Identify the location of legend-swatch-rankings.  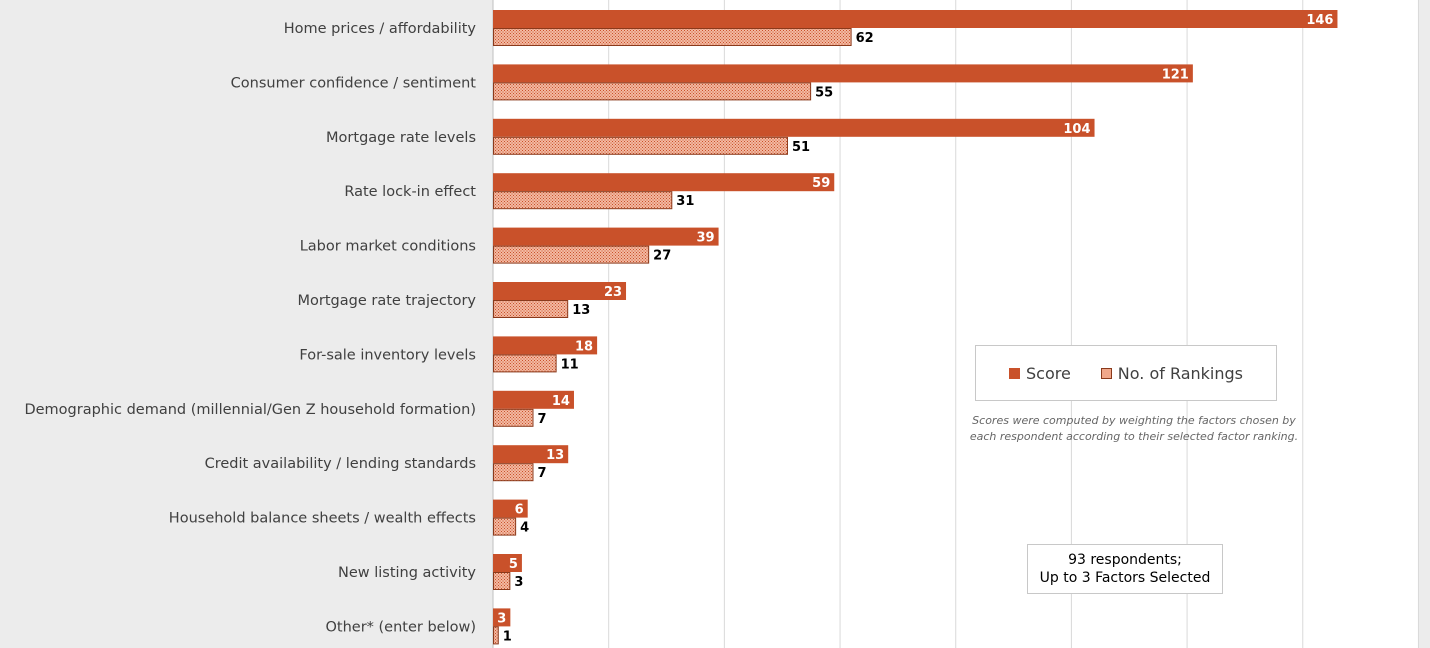
(1106, 373).